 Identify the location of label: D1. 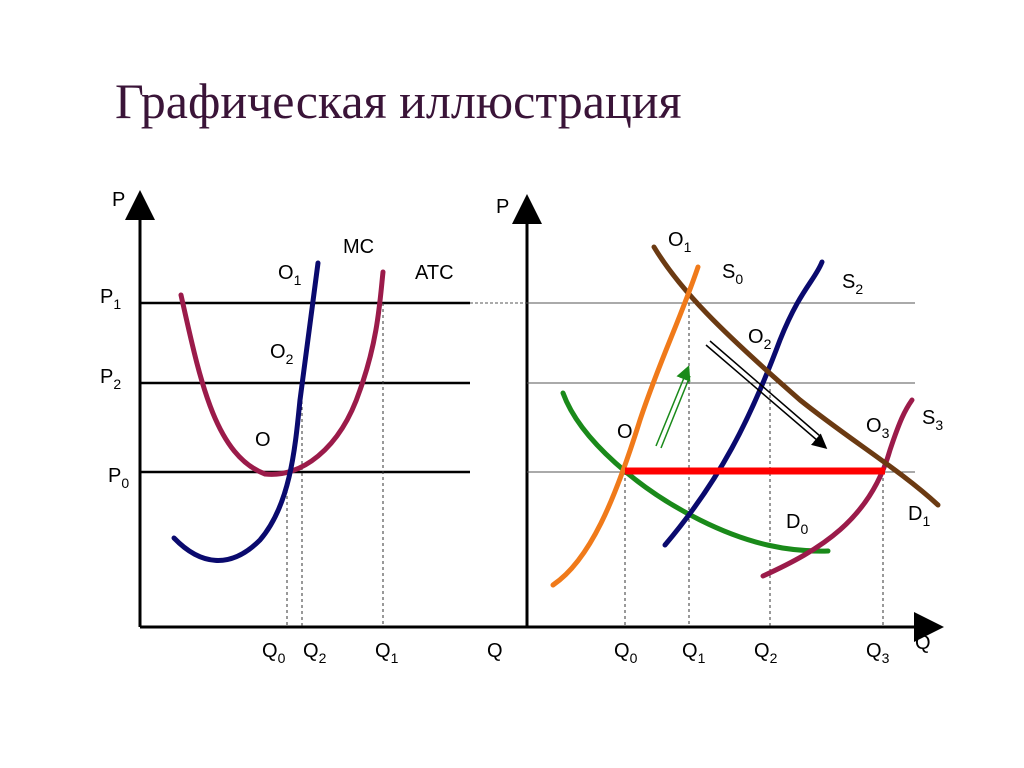
(919, 516).